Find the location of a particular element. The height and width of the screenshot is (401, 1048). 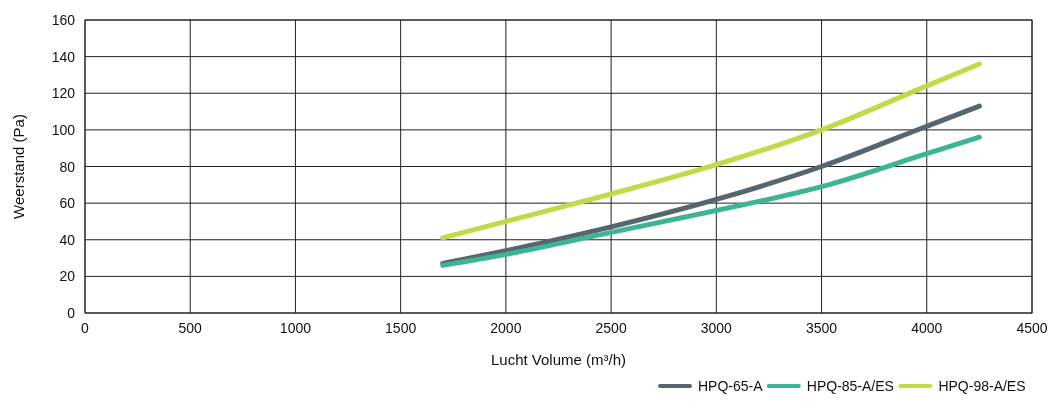

x-tick-label: 4000 is located at coordinates (927, 328).